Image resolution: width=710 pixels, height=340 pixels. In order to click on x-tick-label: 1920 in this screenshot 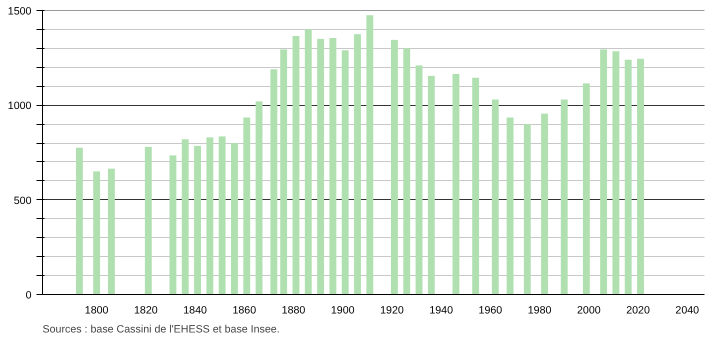, I will do `click(392, 310)`.